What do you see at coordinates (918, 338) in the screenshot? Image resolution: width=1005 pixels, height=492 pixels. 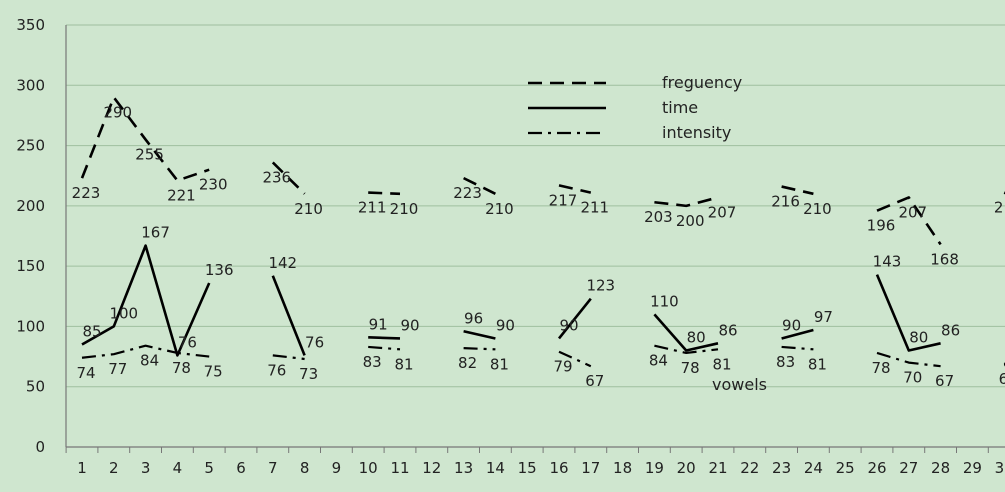 I see `data-label-solid: 80` at bounding box center [918, 338].